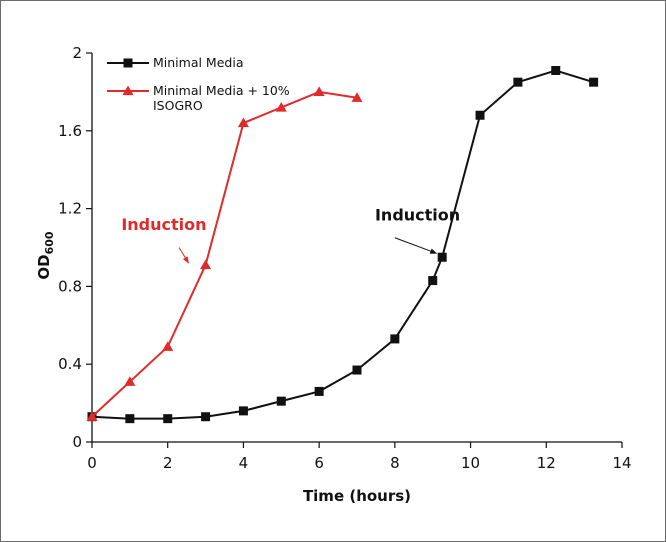  What do you see at coordinates (221, 90) in the screenshot?
I see `legend-label: Minimal Media + 10%` at bounding box center [221, 90].